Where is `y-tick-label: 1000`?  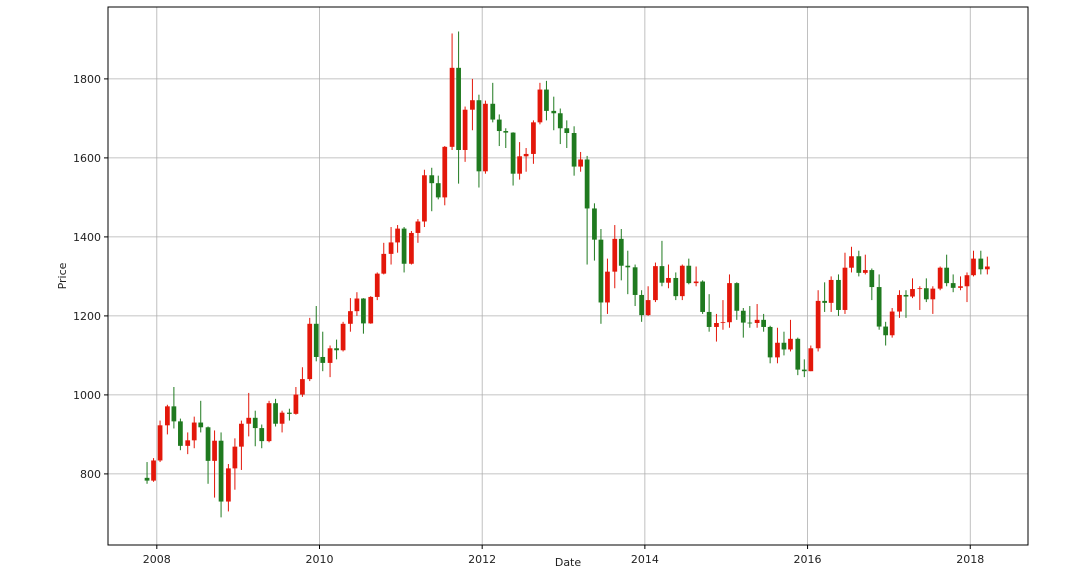
y-tick-label: 1000 is located at coordinates (87, 395).